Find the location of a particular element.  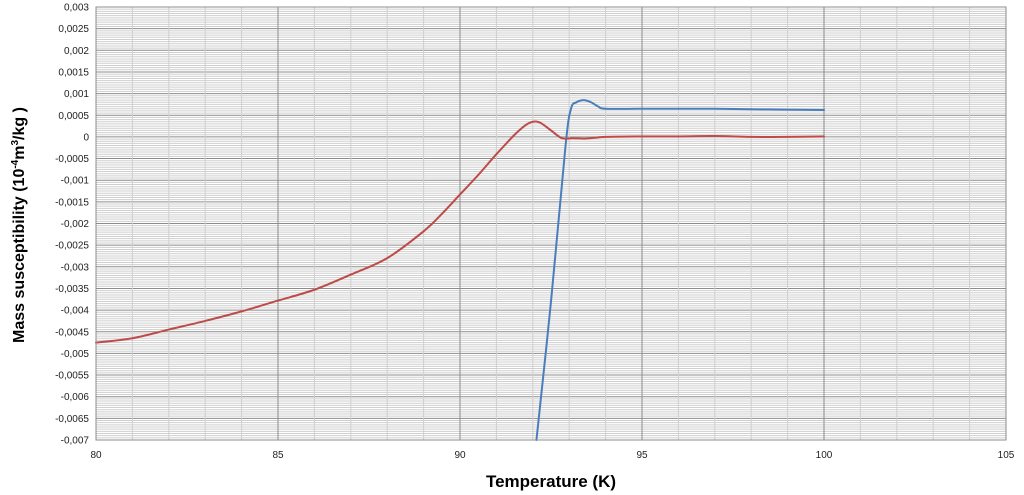

y-tick-label: 0,001 is located at coordinates (76, 94).